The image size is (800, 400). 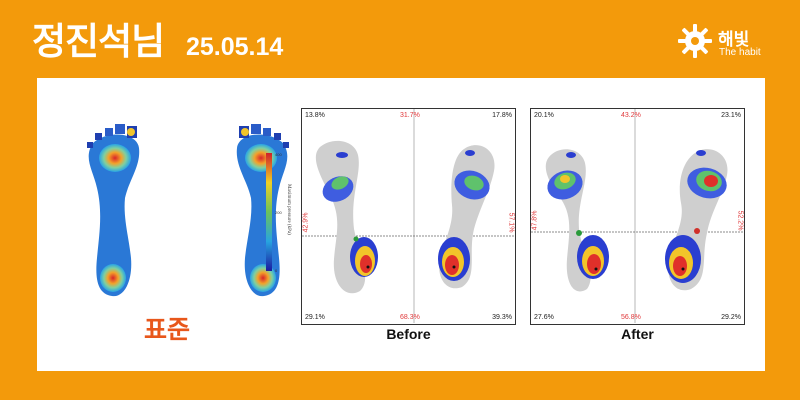 I want to click on standard-left-foot, so click(x=113, y=210).